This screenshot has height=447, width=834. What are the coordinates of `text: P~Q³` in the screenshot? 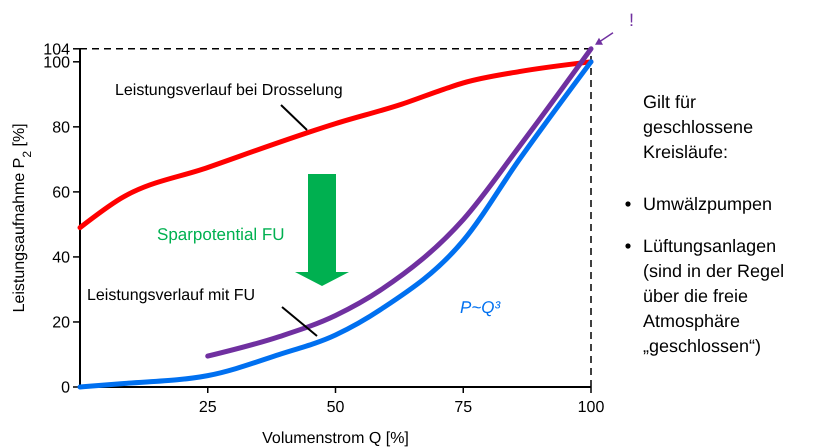 It's located at (481, 307).